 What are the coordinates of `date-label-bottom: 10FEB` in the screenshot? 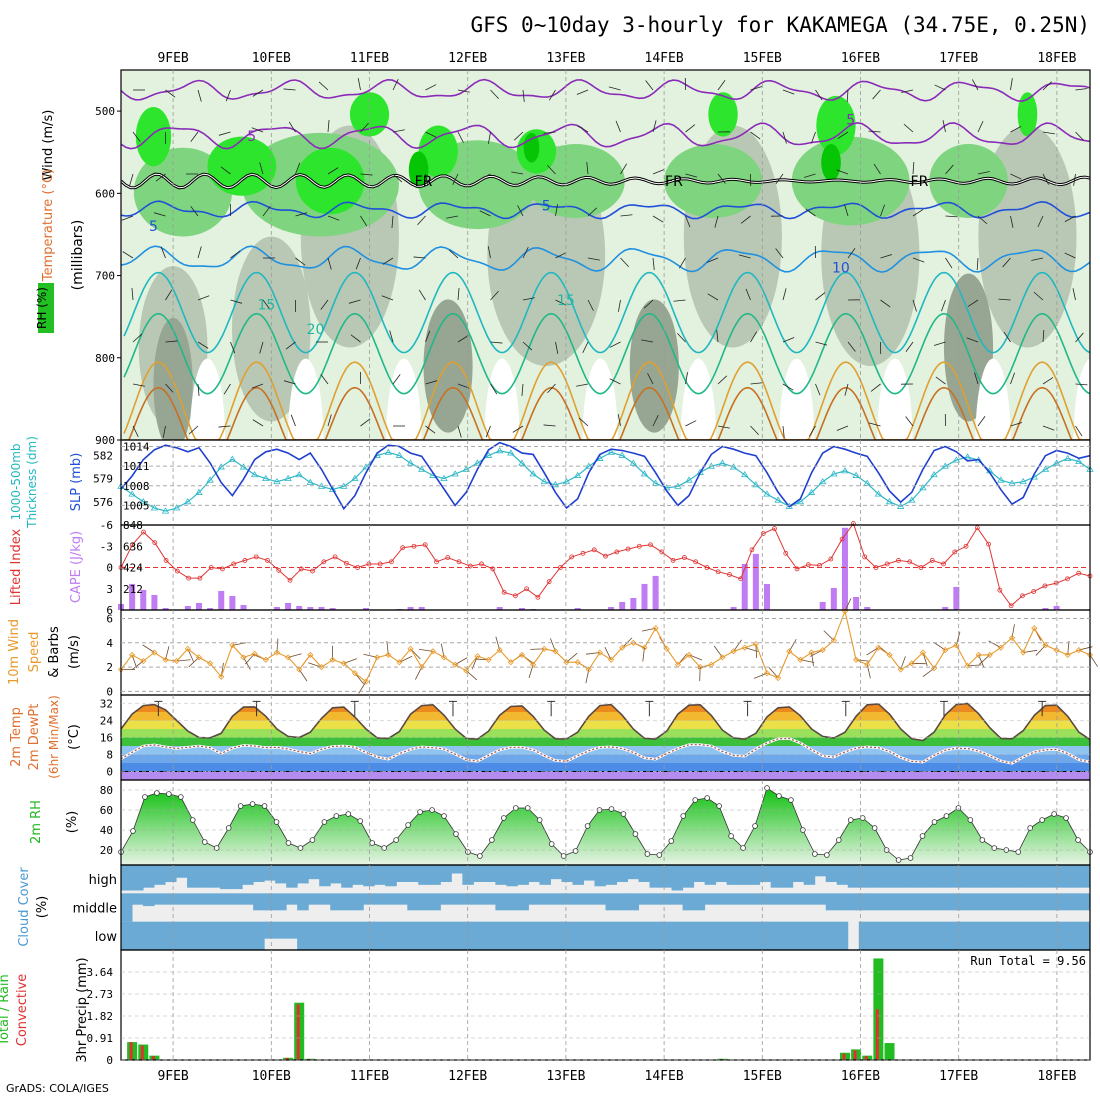 It's located at (271, 1076).